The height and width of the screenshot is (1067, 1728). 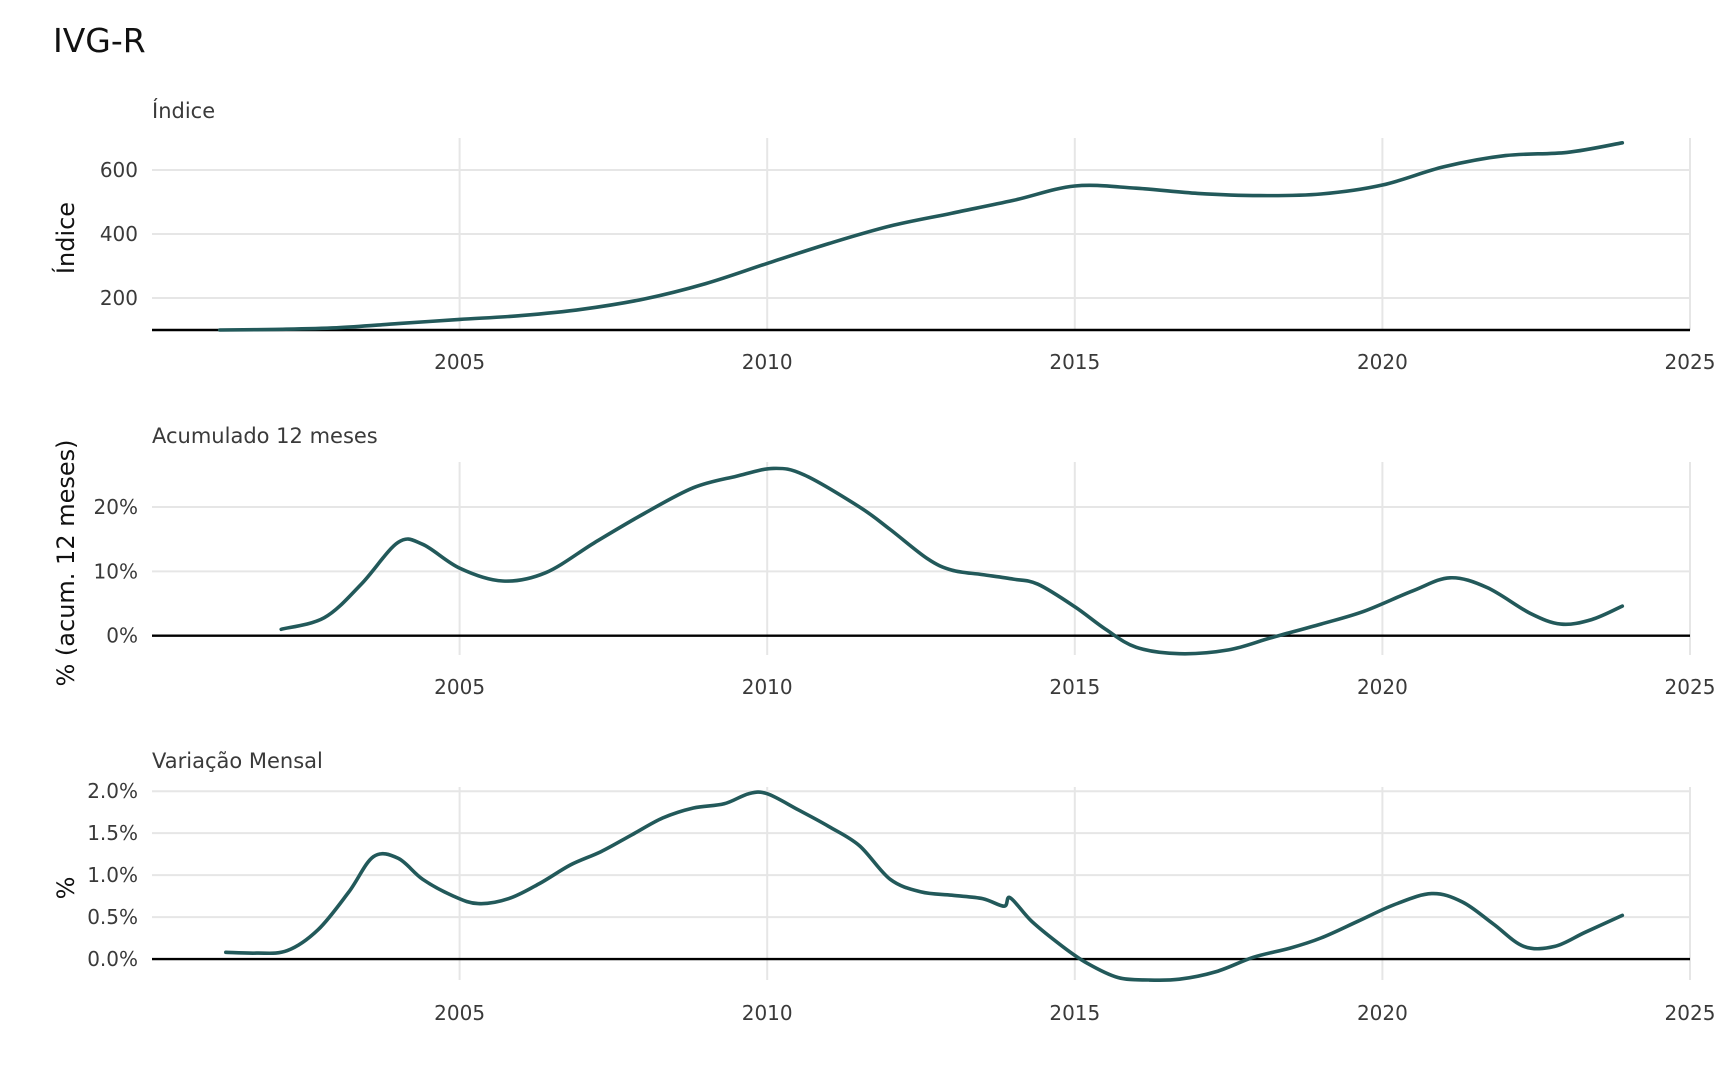 What do you see at coordinates (122, 636) in the screenshot?
I see `y-tick-label: 0%` at bounding box center [122, 636].